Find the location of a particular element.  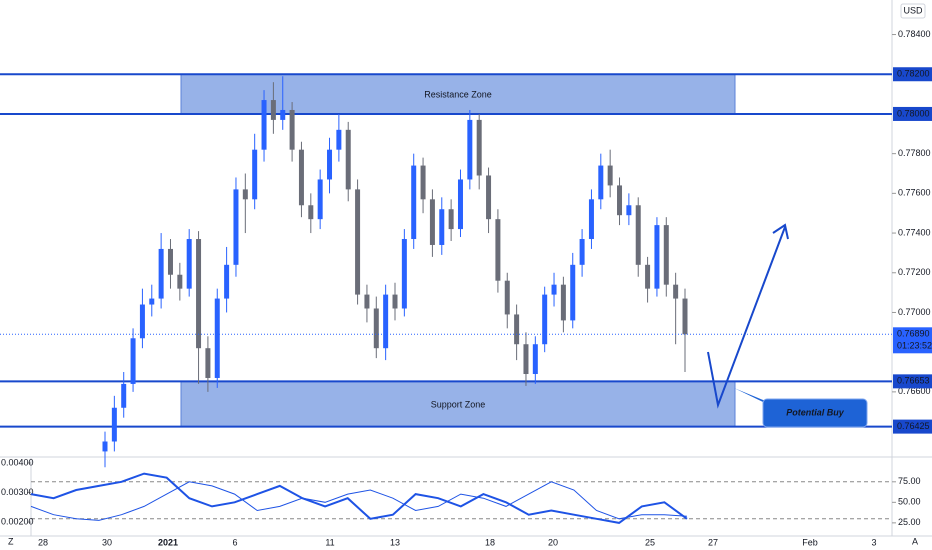

countdown-label: 01:23:52 is located at coordinates (914, 346).